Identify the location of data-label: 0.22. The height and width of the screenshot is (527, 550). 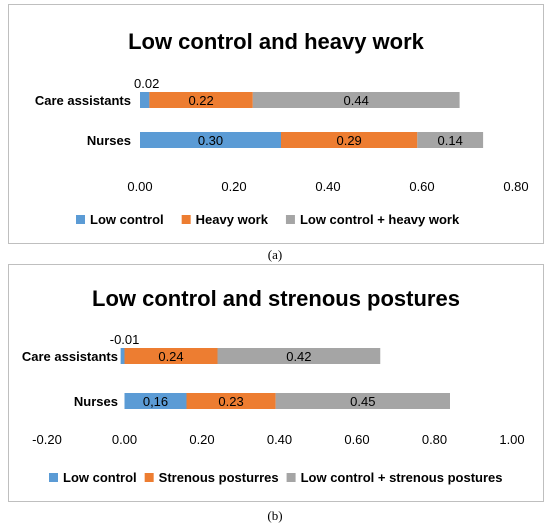
(200, 100).